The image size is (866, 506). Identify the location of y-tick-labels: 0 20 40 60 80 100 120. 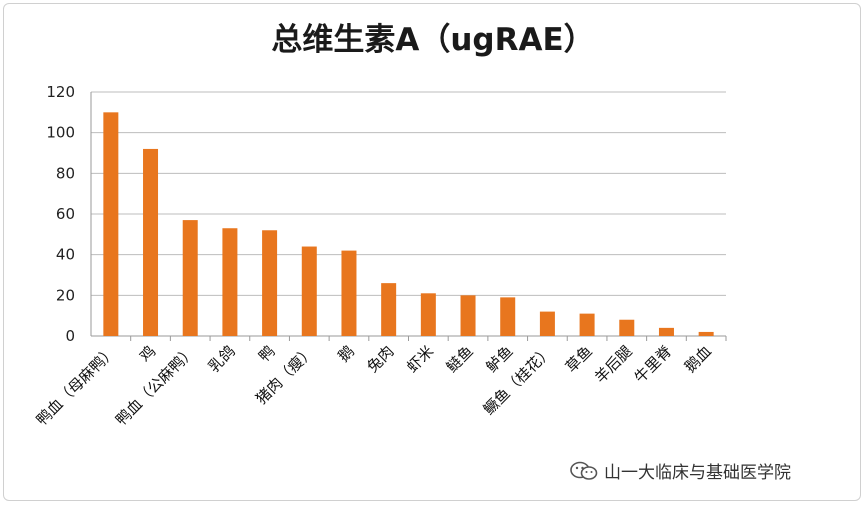
(60, 214).